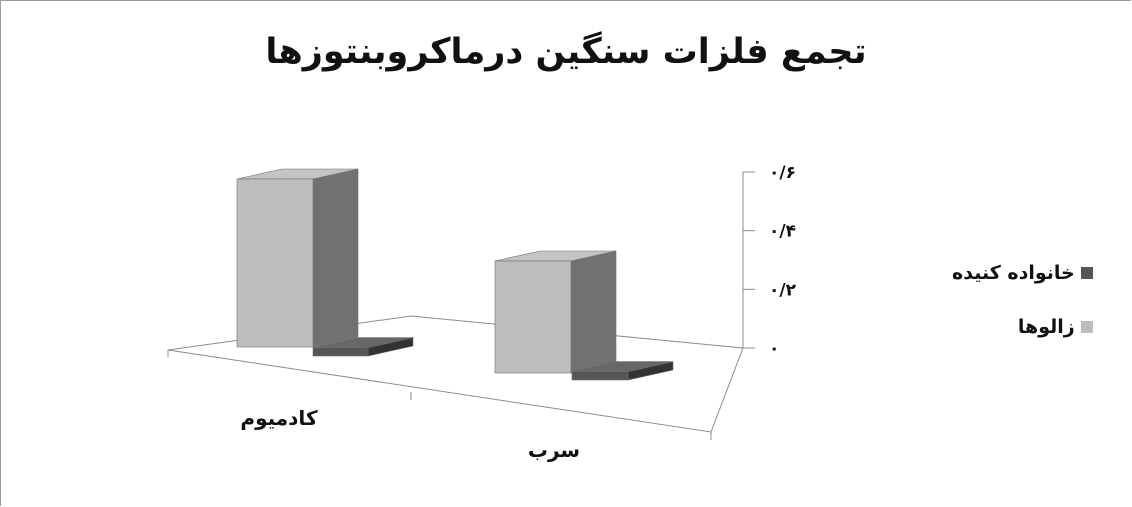  I want to click on y-tick-label: ۰/۲, so click(783, 290).